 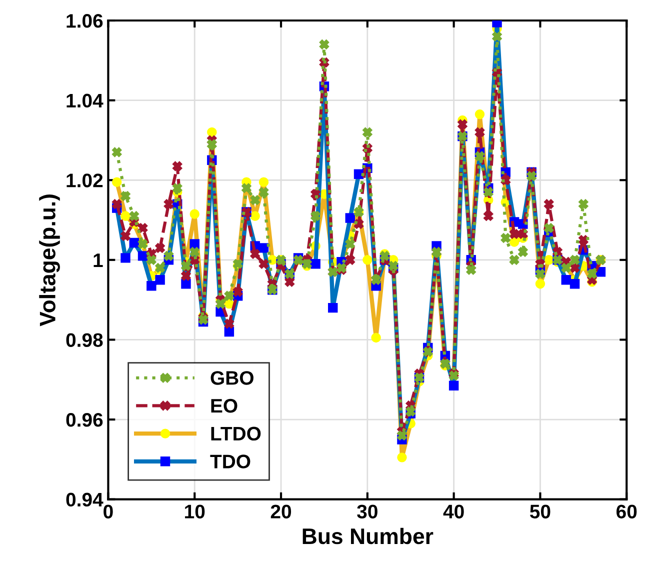 I want to click on legend-label: EO, so click(x=224, y=405).